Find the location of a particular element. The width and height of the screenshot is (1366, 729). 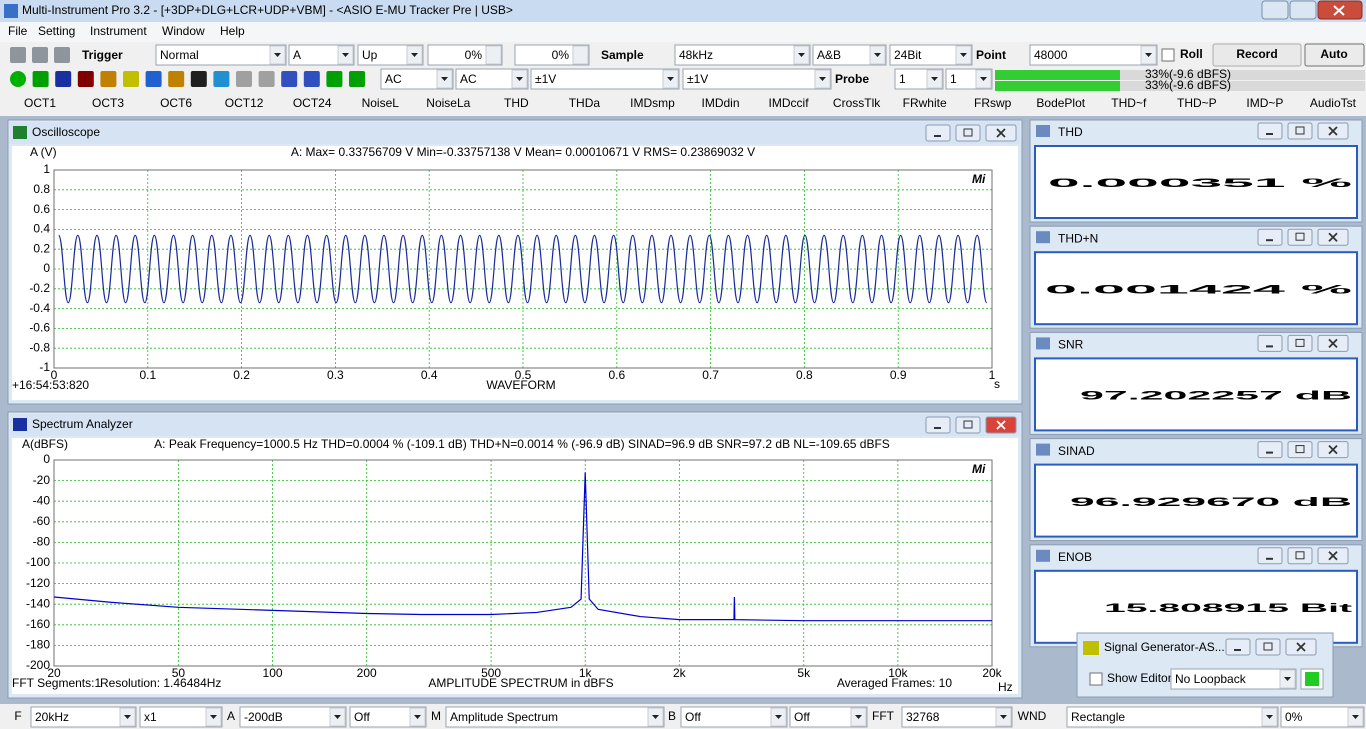

preset-button: FRwhite is located at coordinates (925, 103).